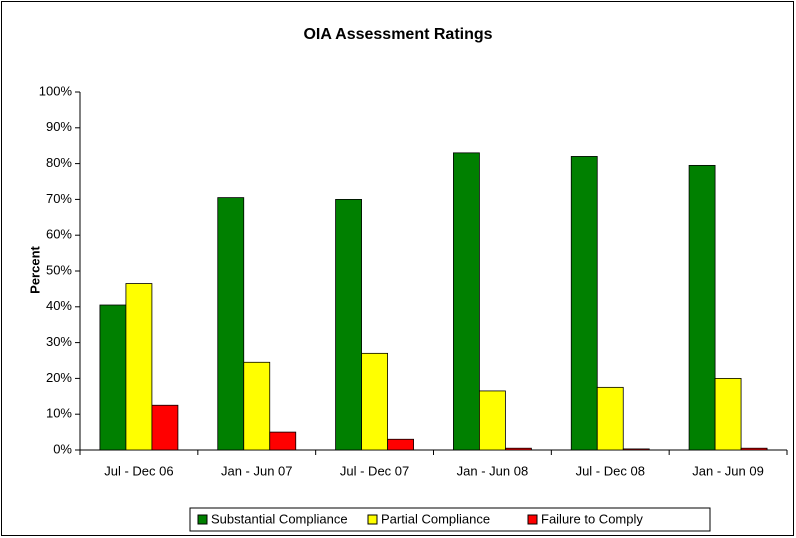 This screenshot has height=538, width=796. I want to click on legend-label: Substantial Compliance, so click(279, 518).